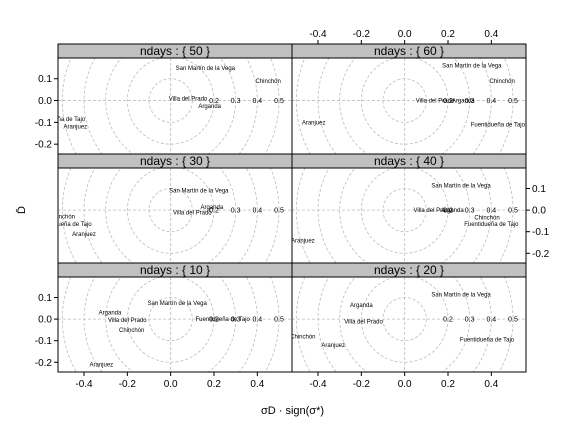 The height and width of the screenshot is (432, 576). Describe the element at coordinates (84, 384) in the screenshot. I see `x-tick-label: -0.4` at that location.